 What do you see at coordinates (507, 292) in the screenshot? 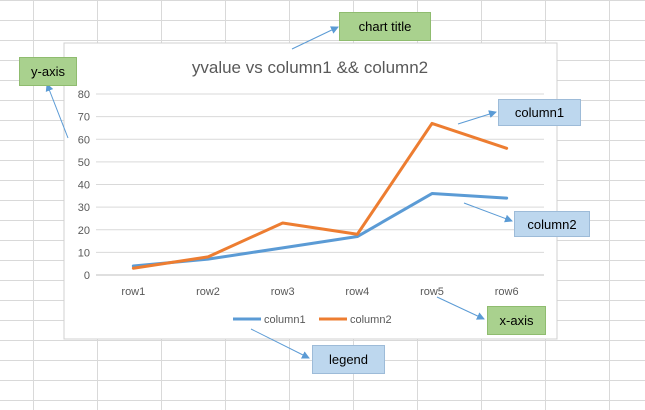
I see `x-tick-label: row6` at bounding box center [507, 292].